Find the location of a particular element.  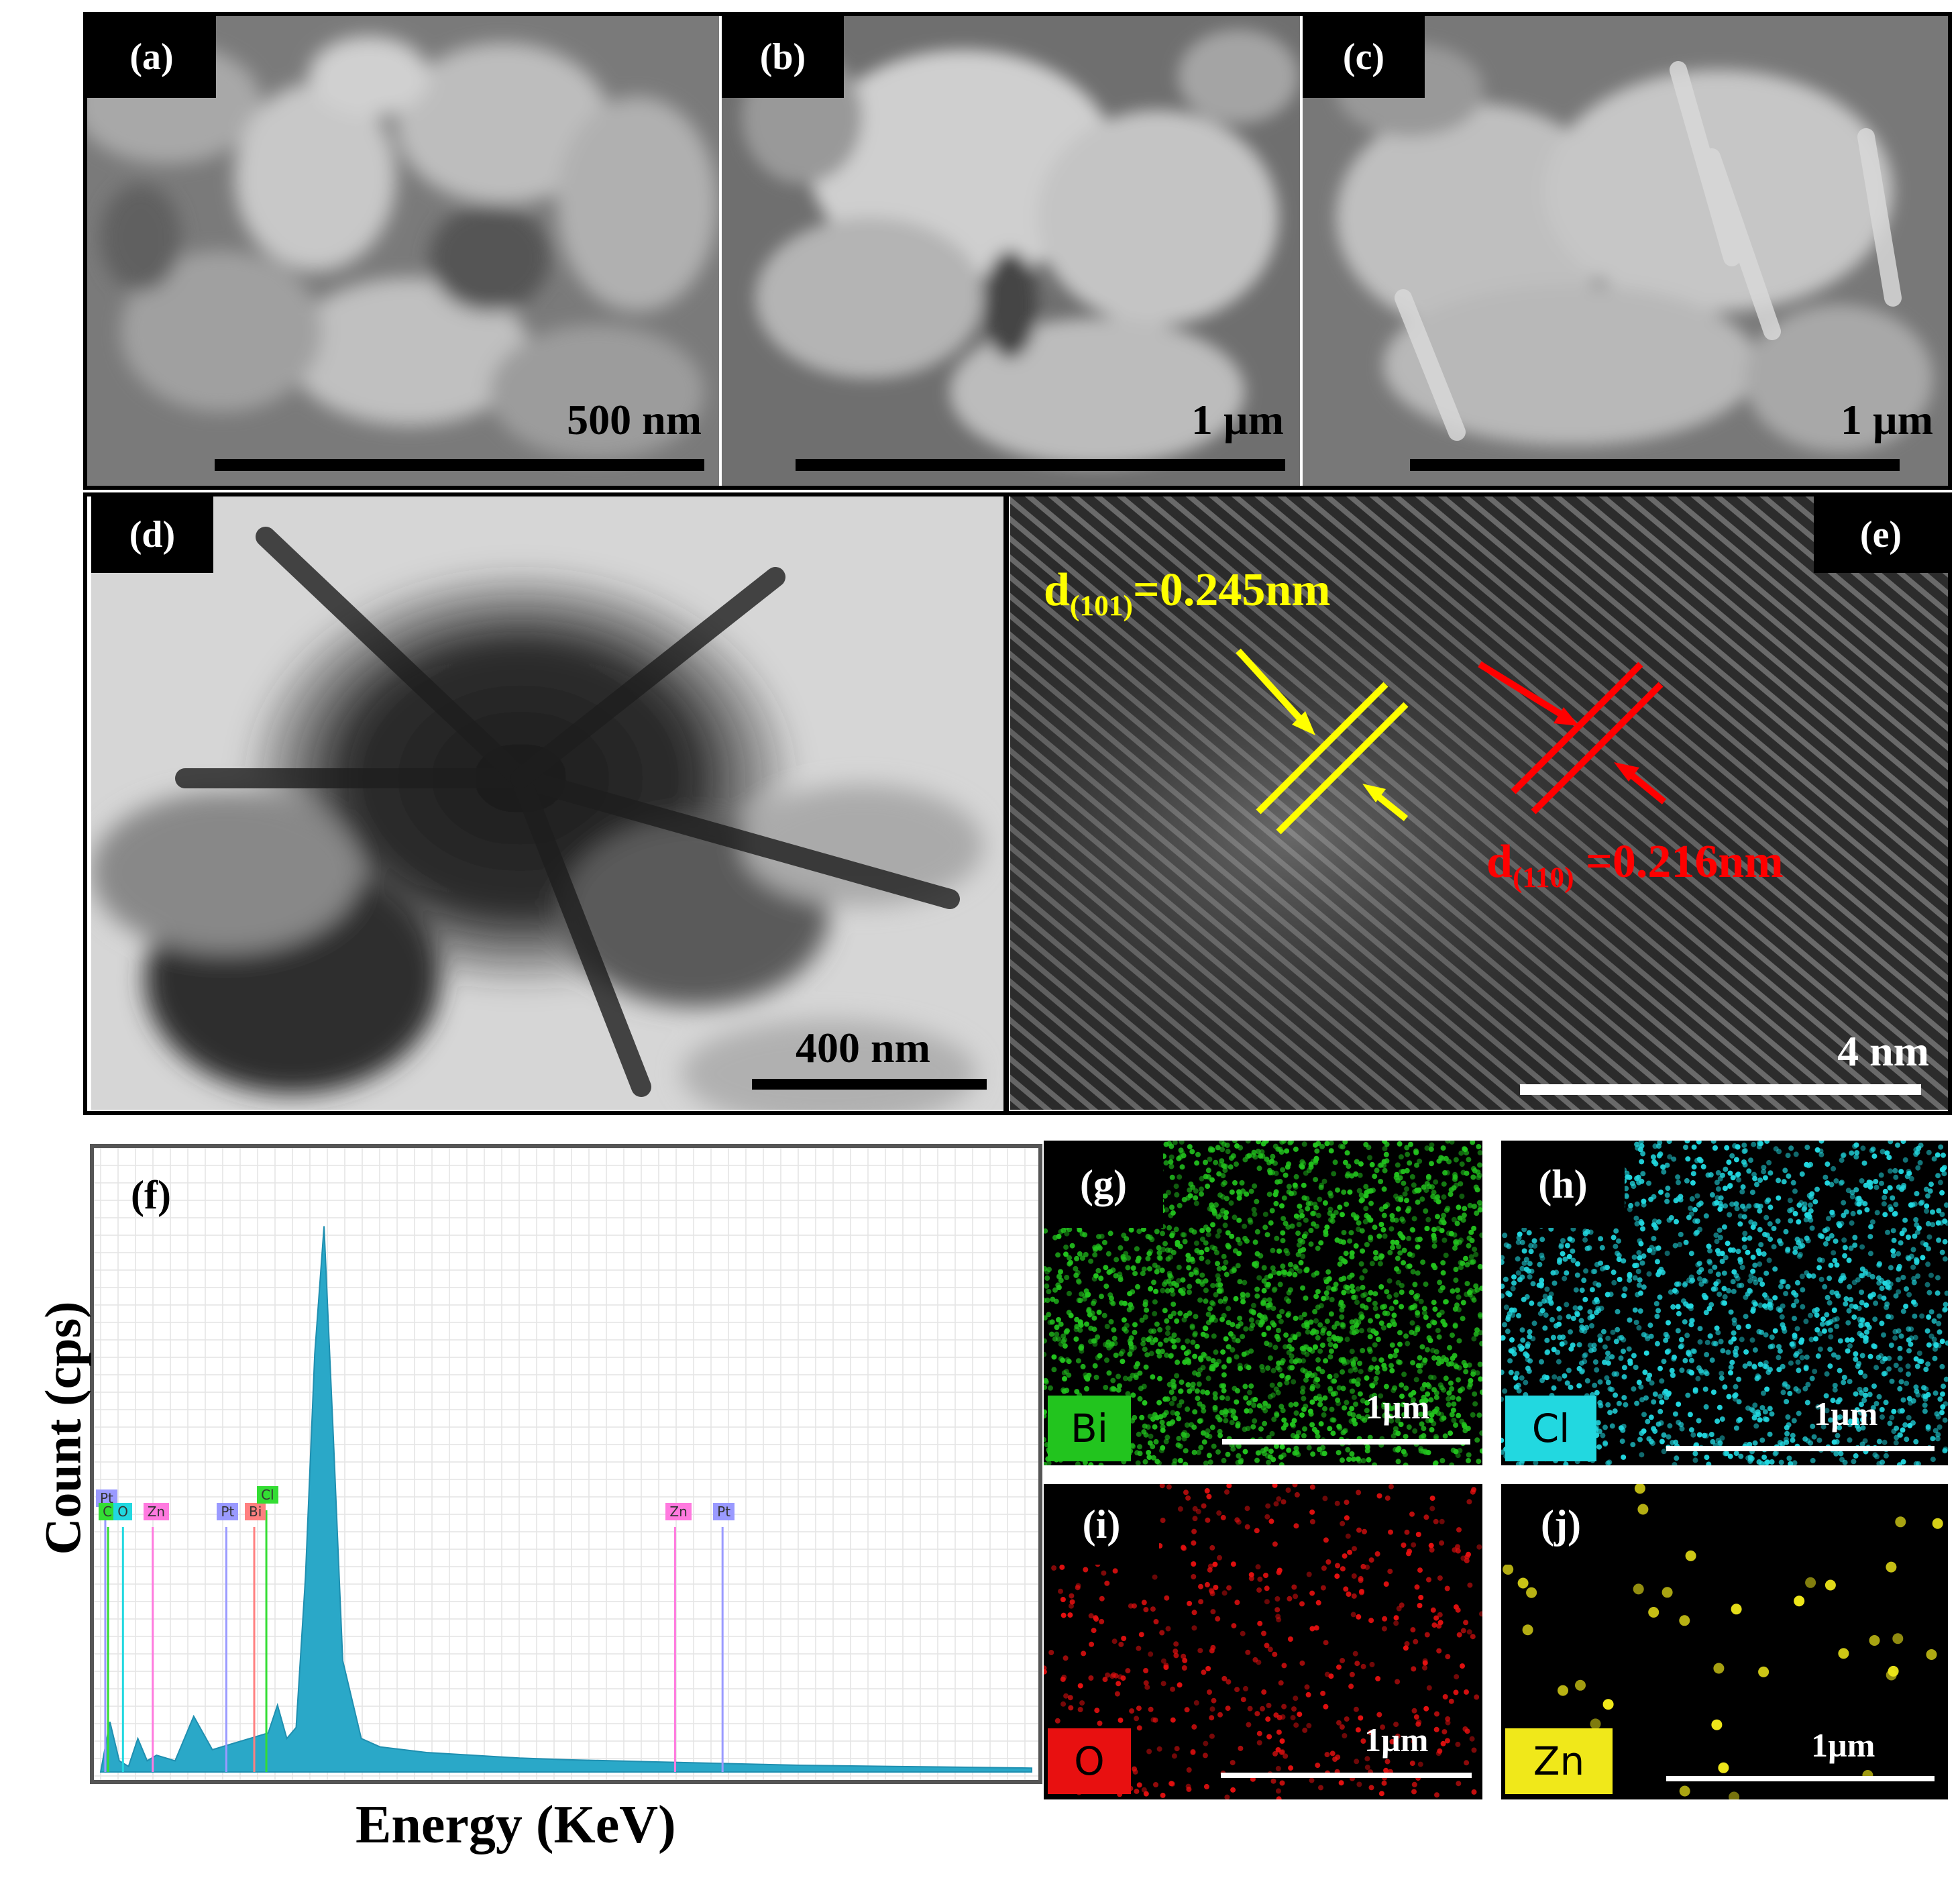

scale-label: 400 nm is located at coordinates (863, 1047).